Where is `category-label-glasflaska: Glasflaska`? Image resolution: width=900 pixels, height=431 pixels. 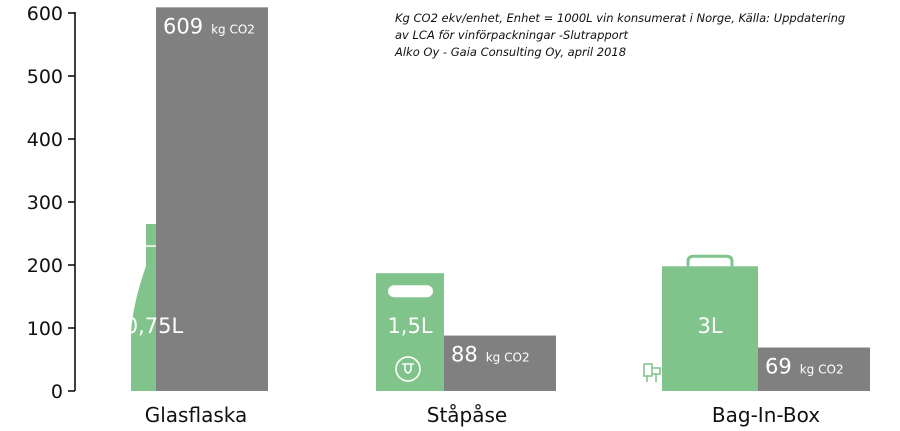 category-label-glasflaska: Glasflaska is located at coordinates (196, 415).